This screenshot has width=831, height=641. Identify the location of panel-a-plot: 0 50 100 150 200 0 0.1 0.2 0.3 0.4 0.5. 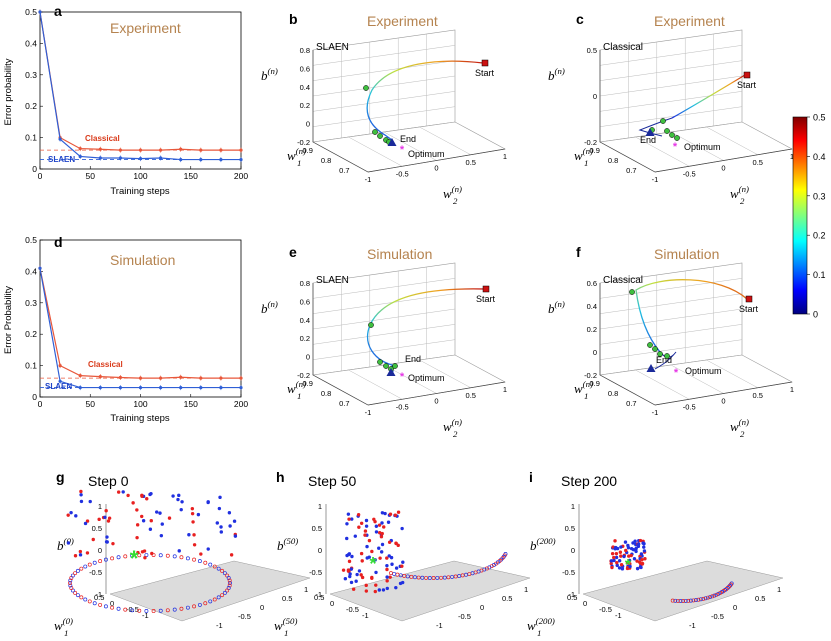
(136, 94).